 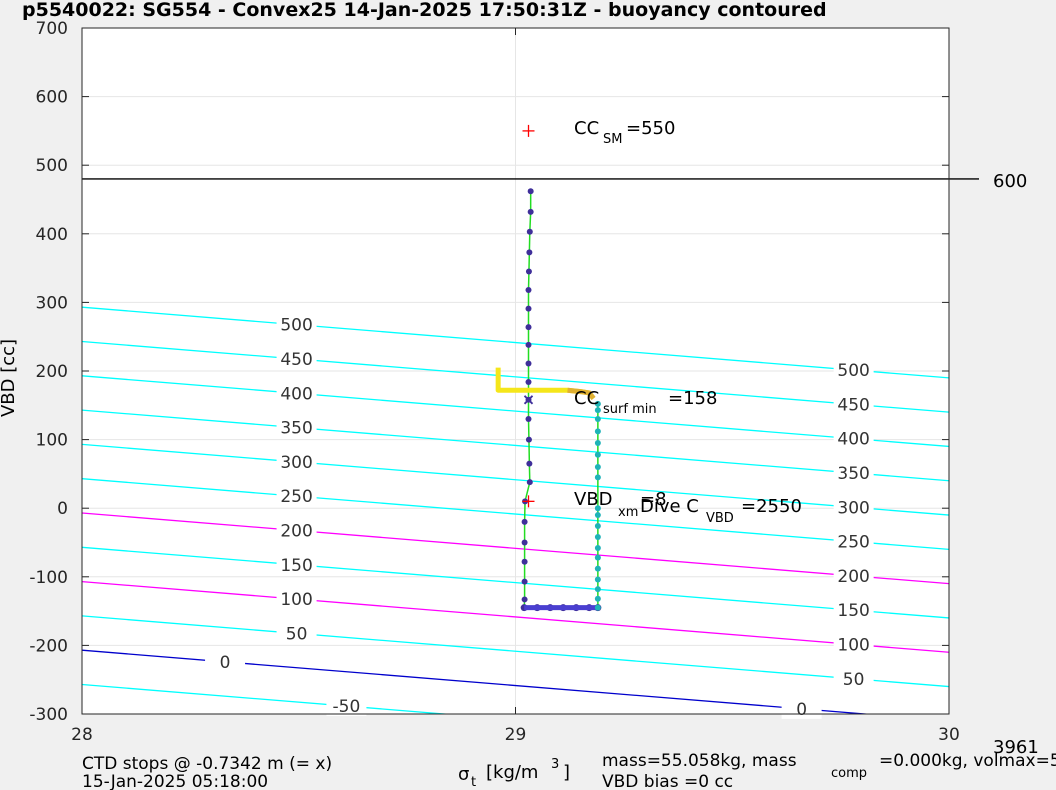 What do you see at coordinates (849, 773) in the screenshot?
I see `mass-comp-sub: comp` at bounding box center [849, 773].